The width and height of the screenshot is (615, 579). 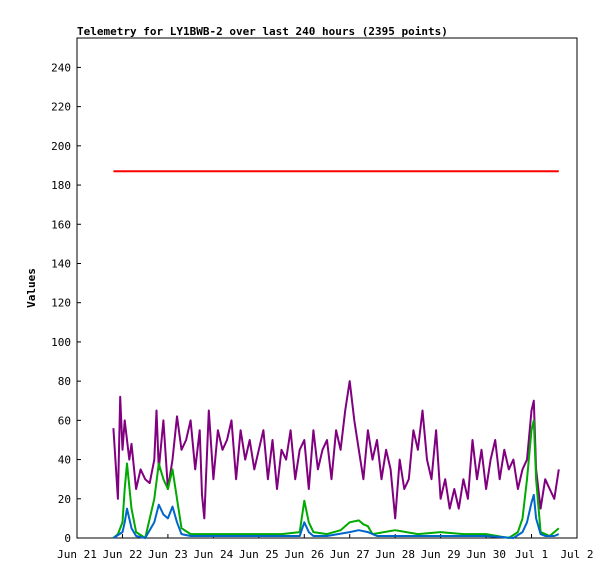 I want to click on x-tick-label: Jun 25, so click(x=259, y=554).